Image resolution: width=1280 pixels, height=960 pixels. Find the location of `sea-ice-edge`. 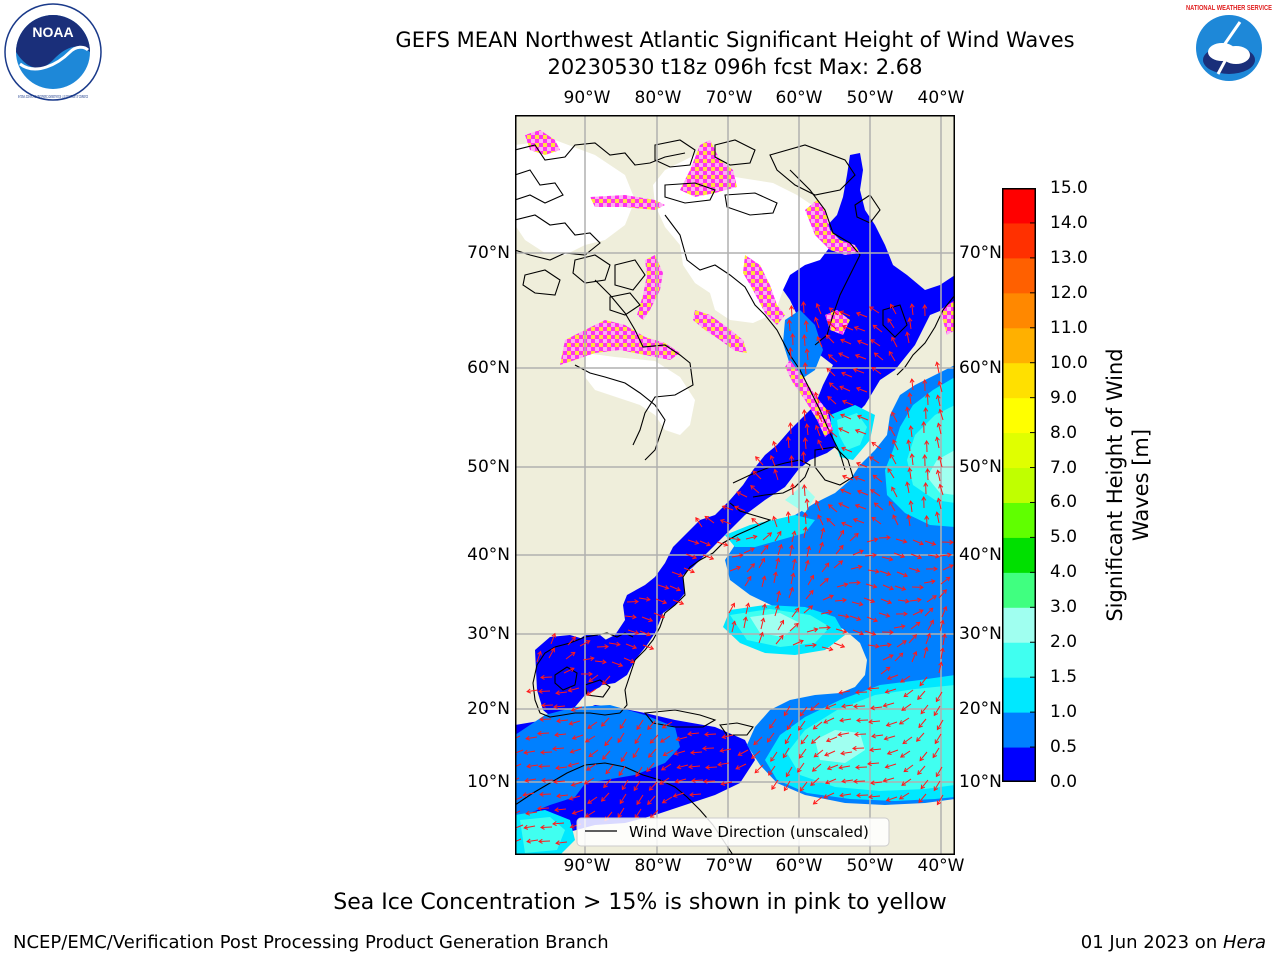

sea-ice-edge is located at coordinates (620, 342).